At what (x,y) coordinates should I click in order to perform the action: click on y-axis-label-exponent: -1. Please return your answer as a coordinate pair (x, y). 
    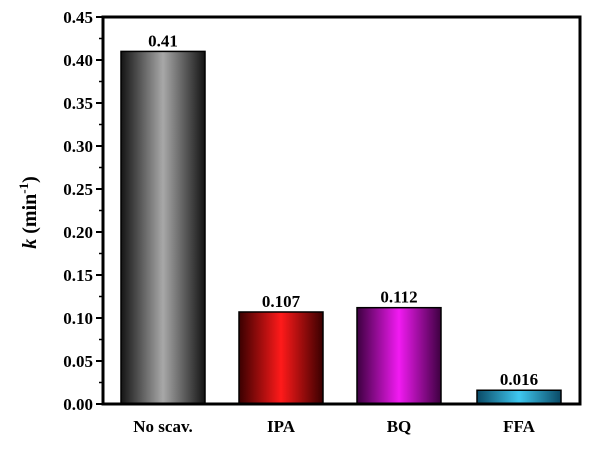
    Looking at the image, I should click on (23, 188).